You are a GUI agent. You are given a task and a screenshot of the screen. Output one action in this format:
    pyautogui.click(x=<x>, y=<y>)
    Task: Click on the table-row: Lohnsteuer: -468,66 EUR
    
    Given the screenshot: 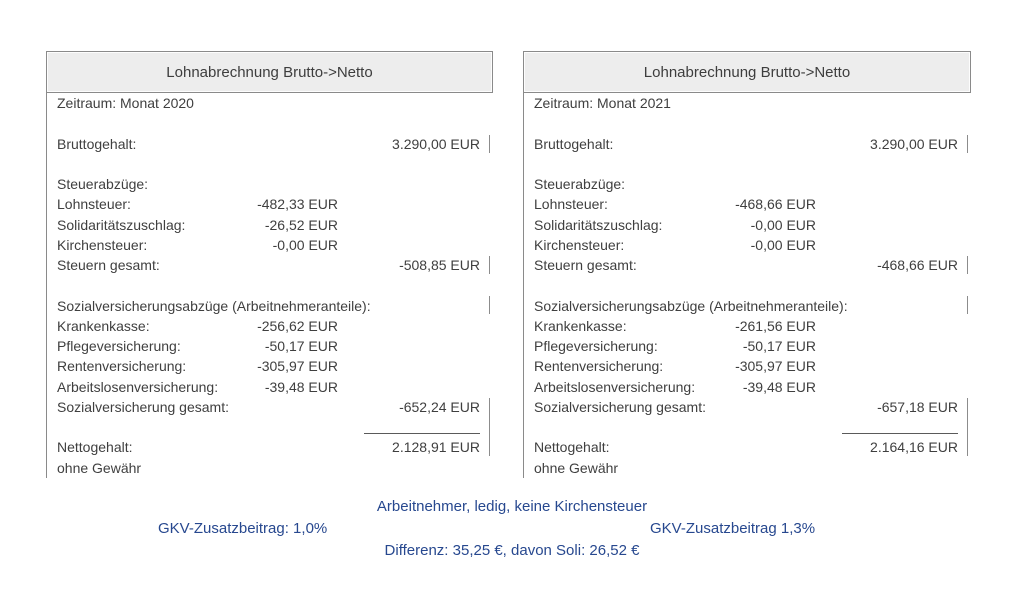 What is the action you would take?
    pyautogui.click(x=747, y=204)
    